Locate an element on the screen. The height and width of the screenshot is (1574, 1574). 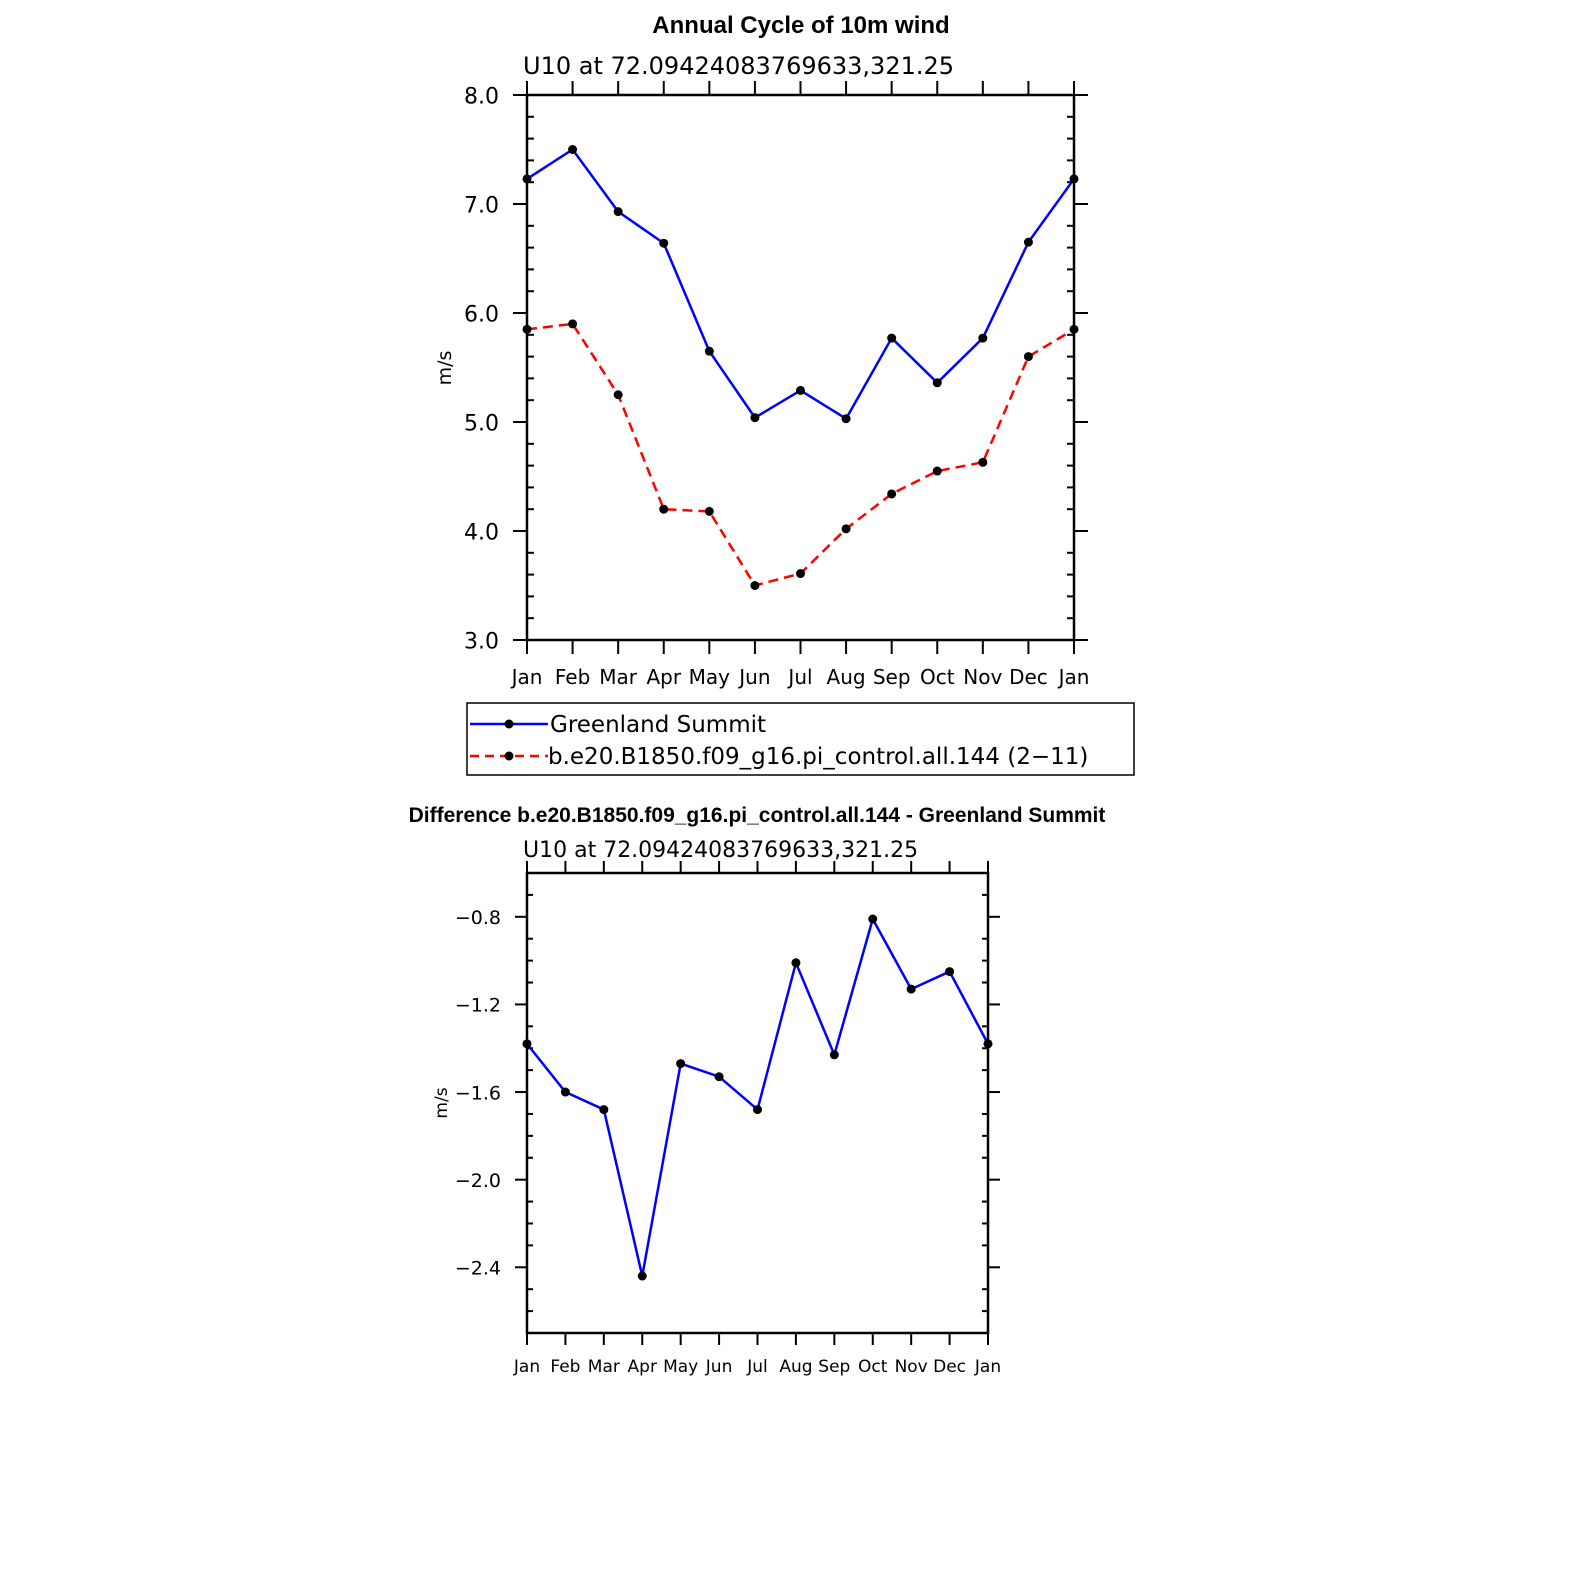
y-tick-label: 3.0 is located at coordinates (481, 641).